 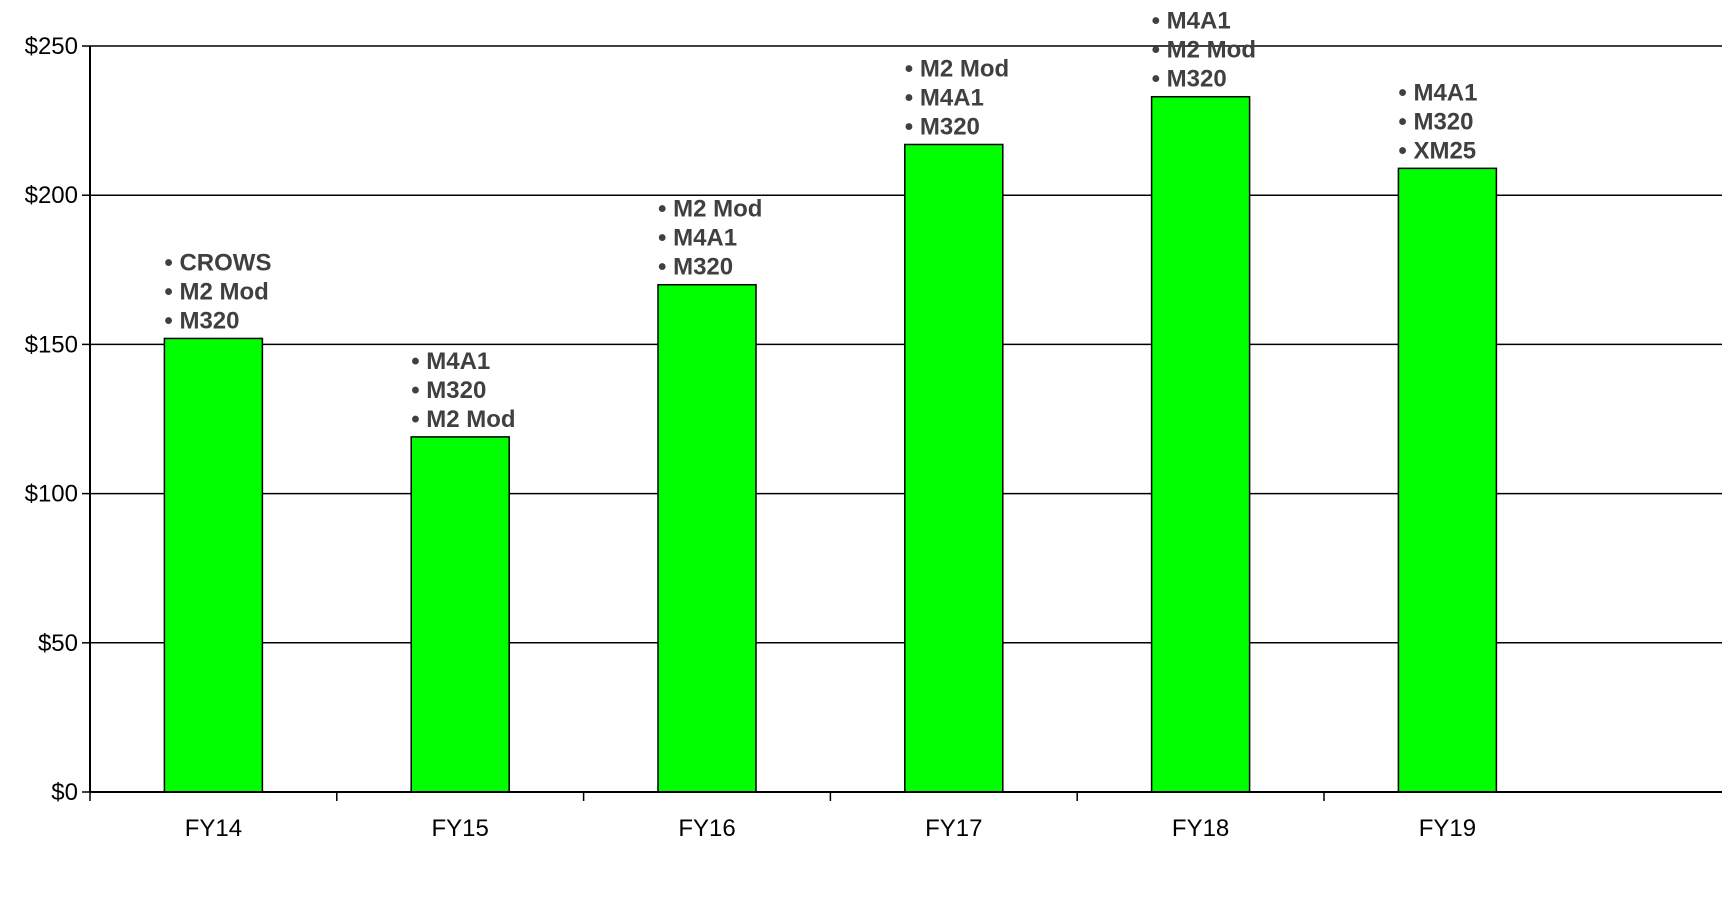 I want to click on x-tick-label: FY16, so click(x=706, y=828).